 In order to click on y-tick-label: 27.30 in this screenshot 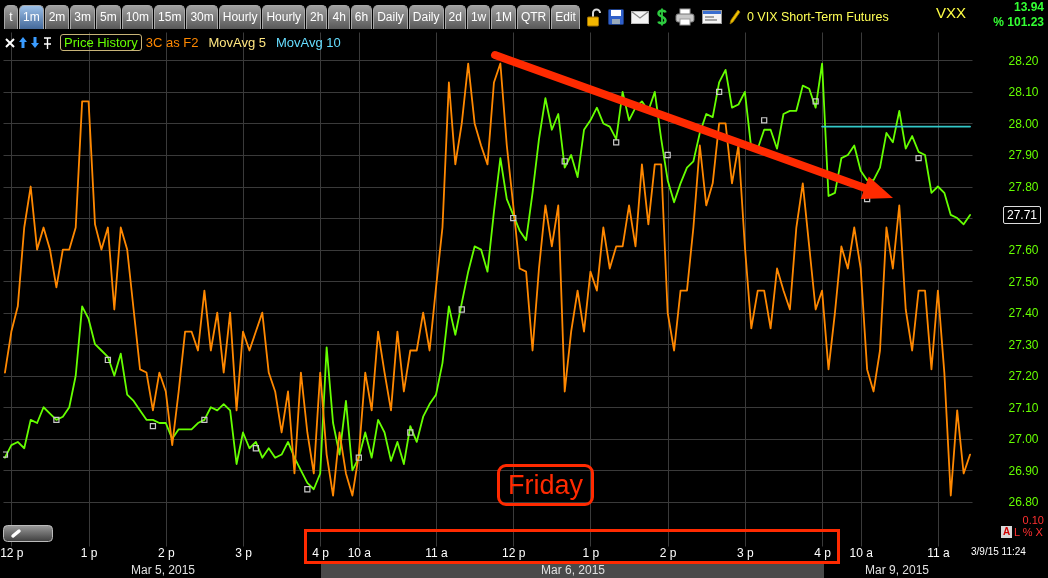, I will do `click(1023, 344)`.